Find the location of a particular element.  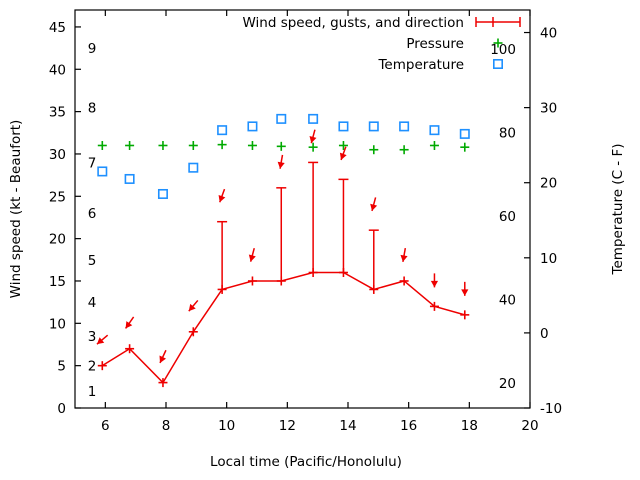

y-tick-label-celsius: -10 is located at coordinates (551, 409).